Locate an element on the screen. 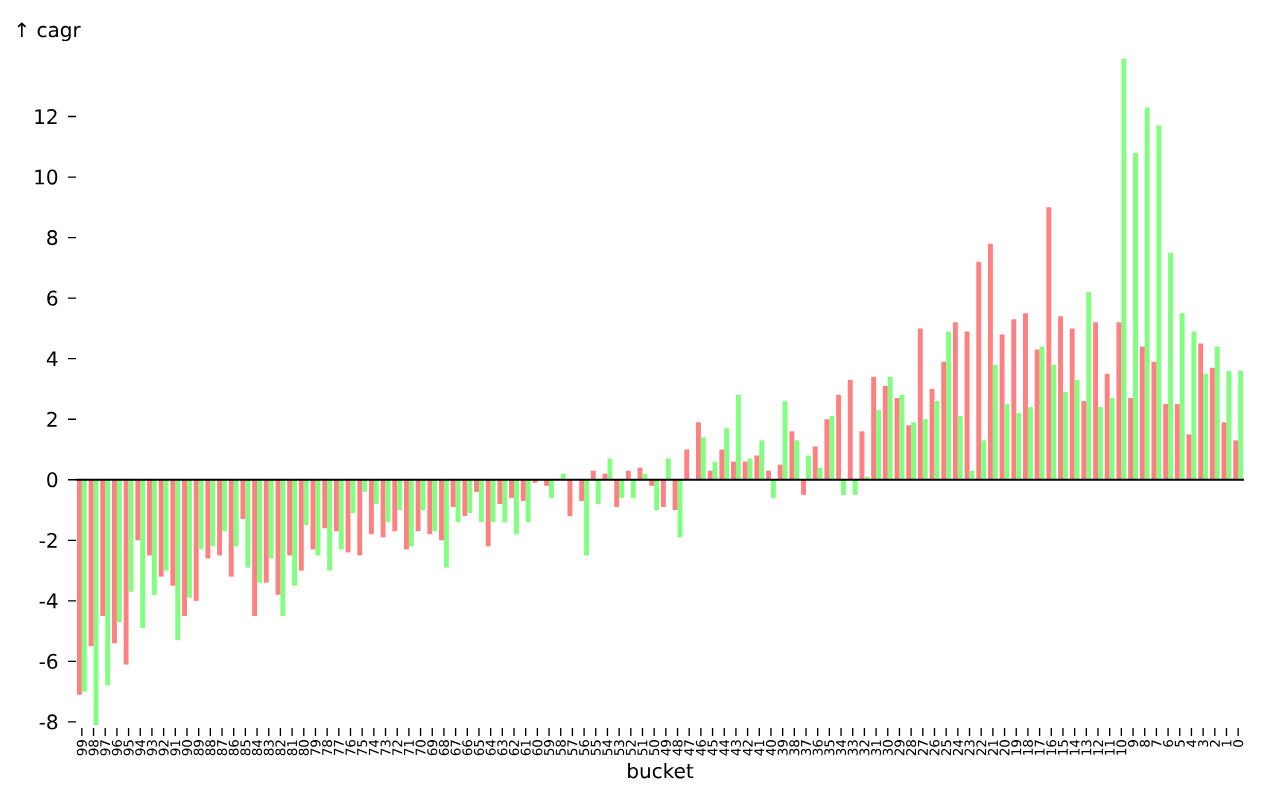  y-tick-label: -6 is located at coordinates (48, 661).